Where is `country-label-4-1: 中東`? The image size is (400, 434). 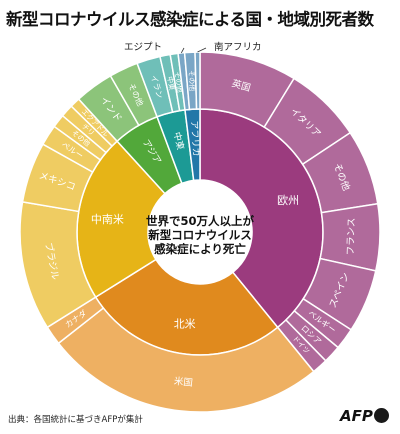
country-label-4-1: 中東 is located at coordinates (171, 83).